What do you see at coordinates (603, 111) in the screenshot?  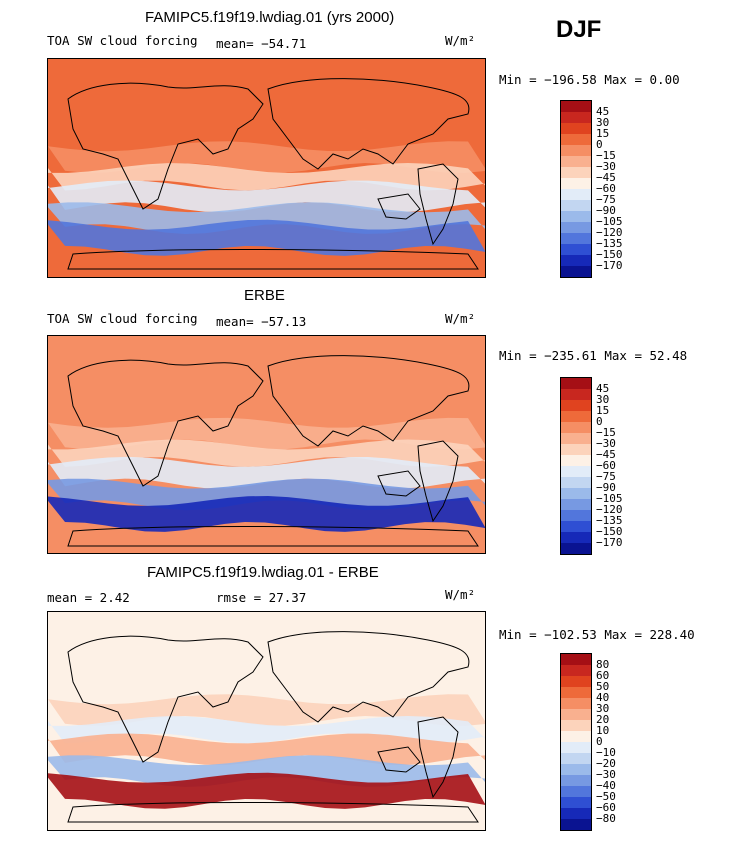 I see `colorbar-tick-label: 45` at bounding box center [603, 111].